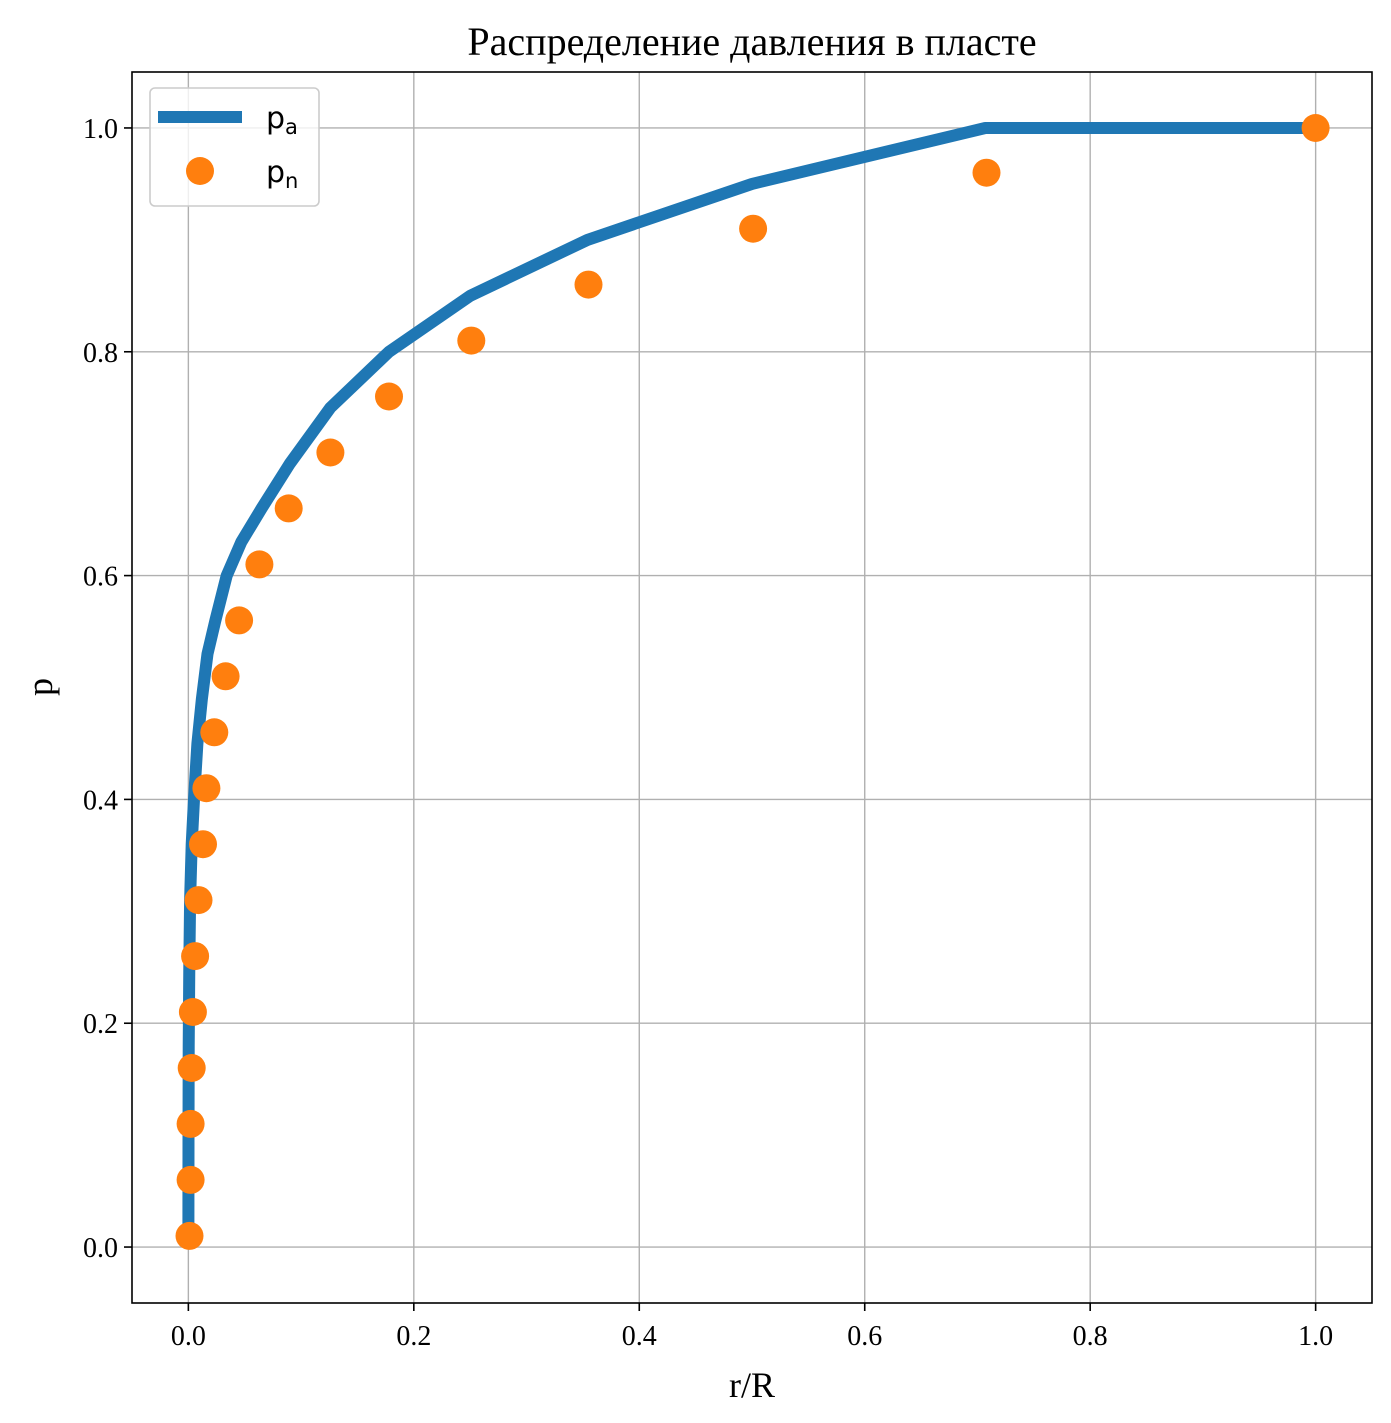 Image resolution: width=1391 pixels, height=1423 pixels. I want to click on legend-label-pa: pa, so click(282, 120).